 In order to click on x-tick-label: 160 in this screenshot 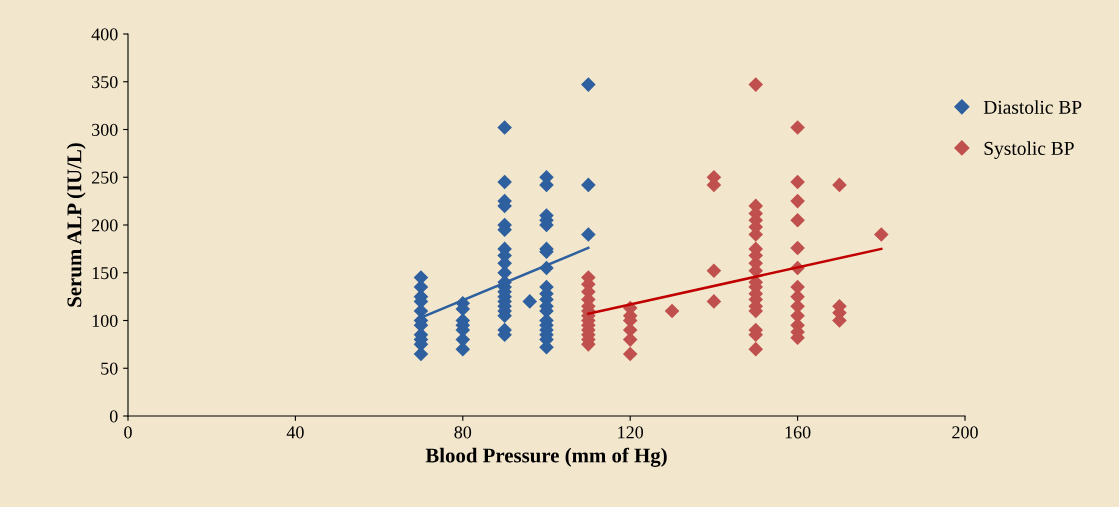, I will do `click(798, 432)`.